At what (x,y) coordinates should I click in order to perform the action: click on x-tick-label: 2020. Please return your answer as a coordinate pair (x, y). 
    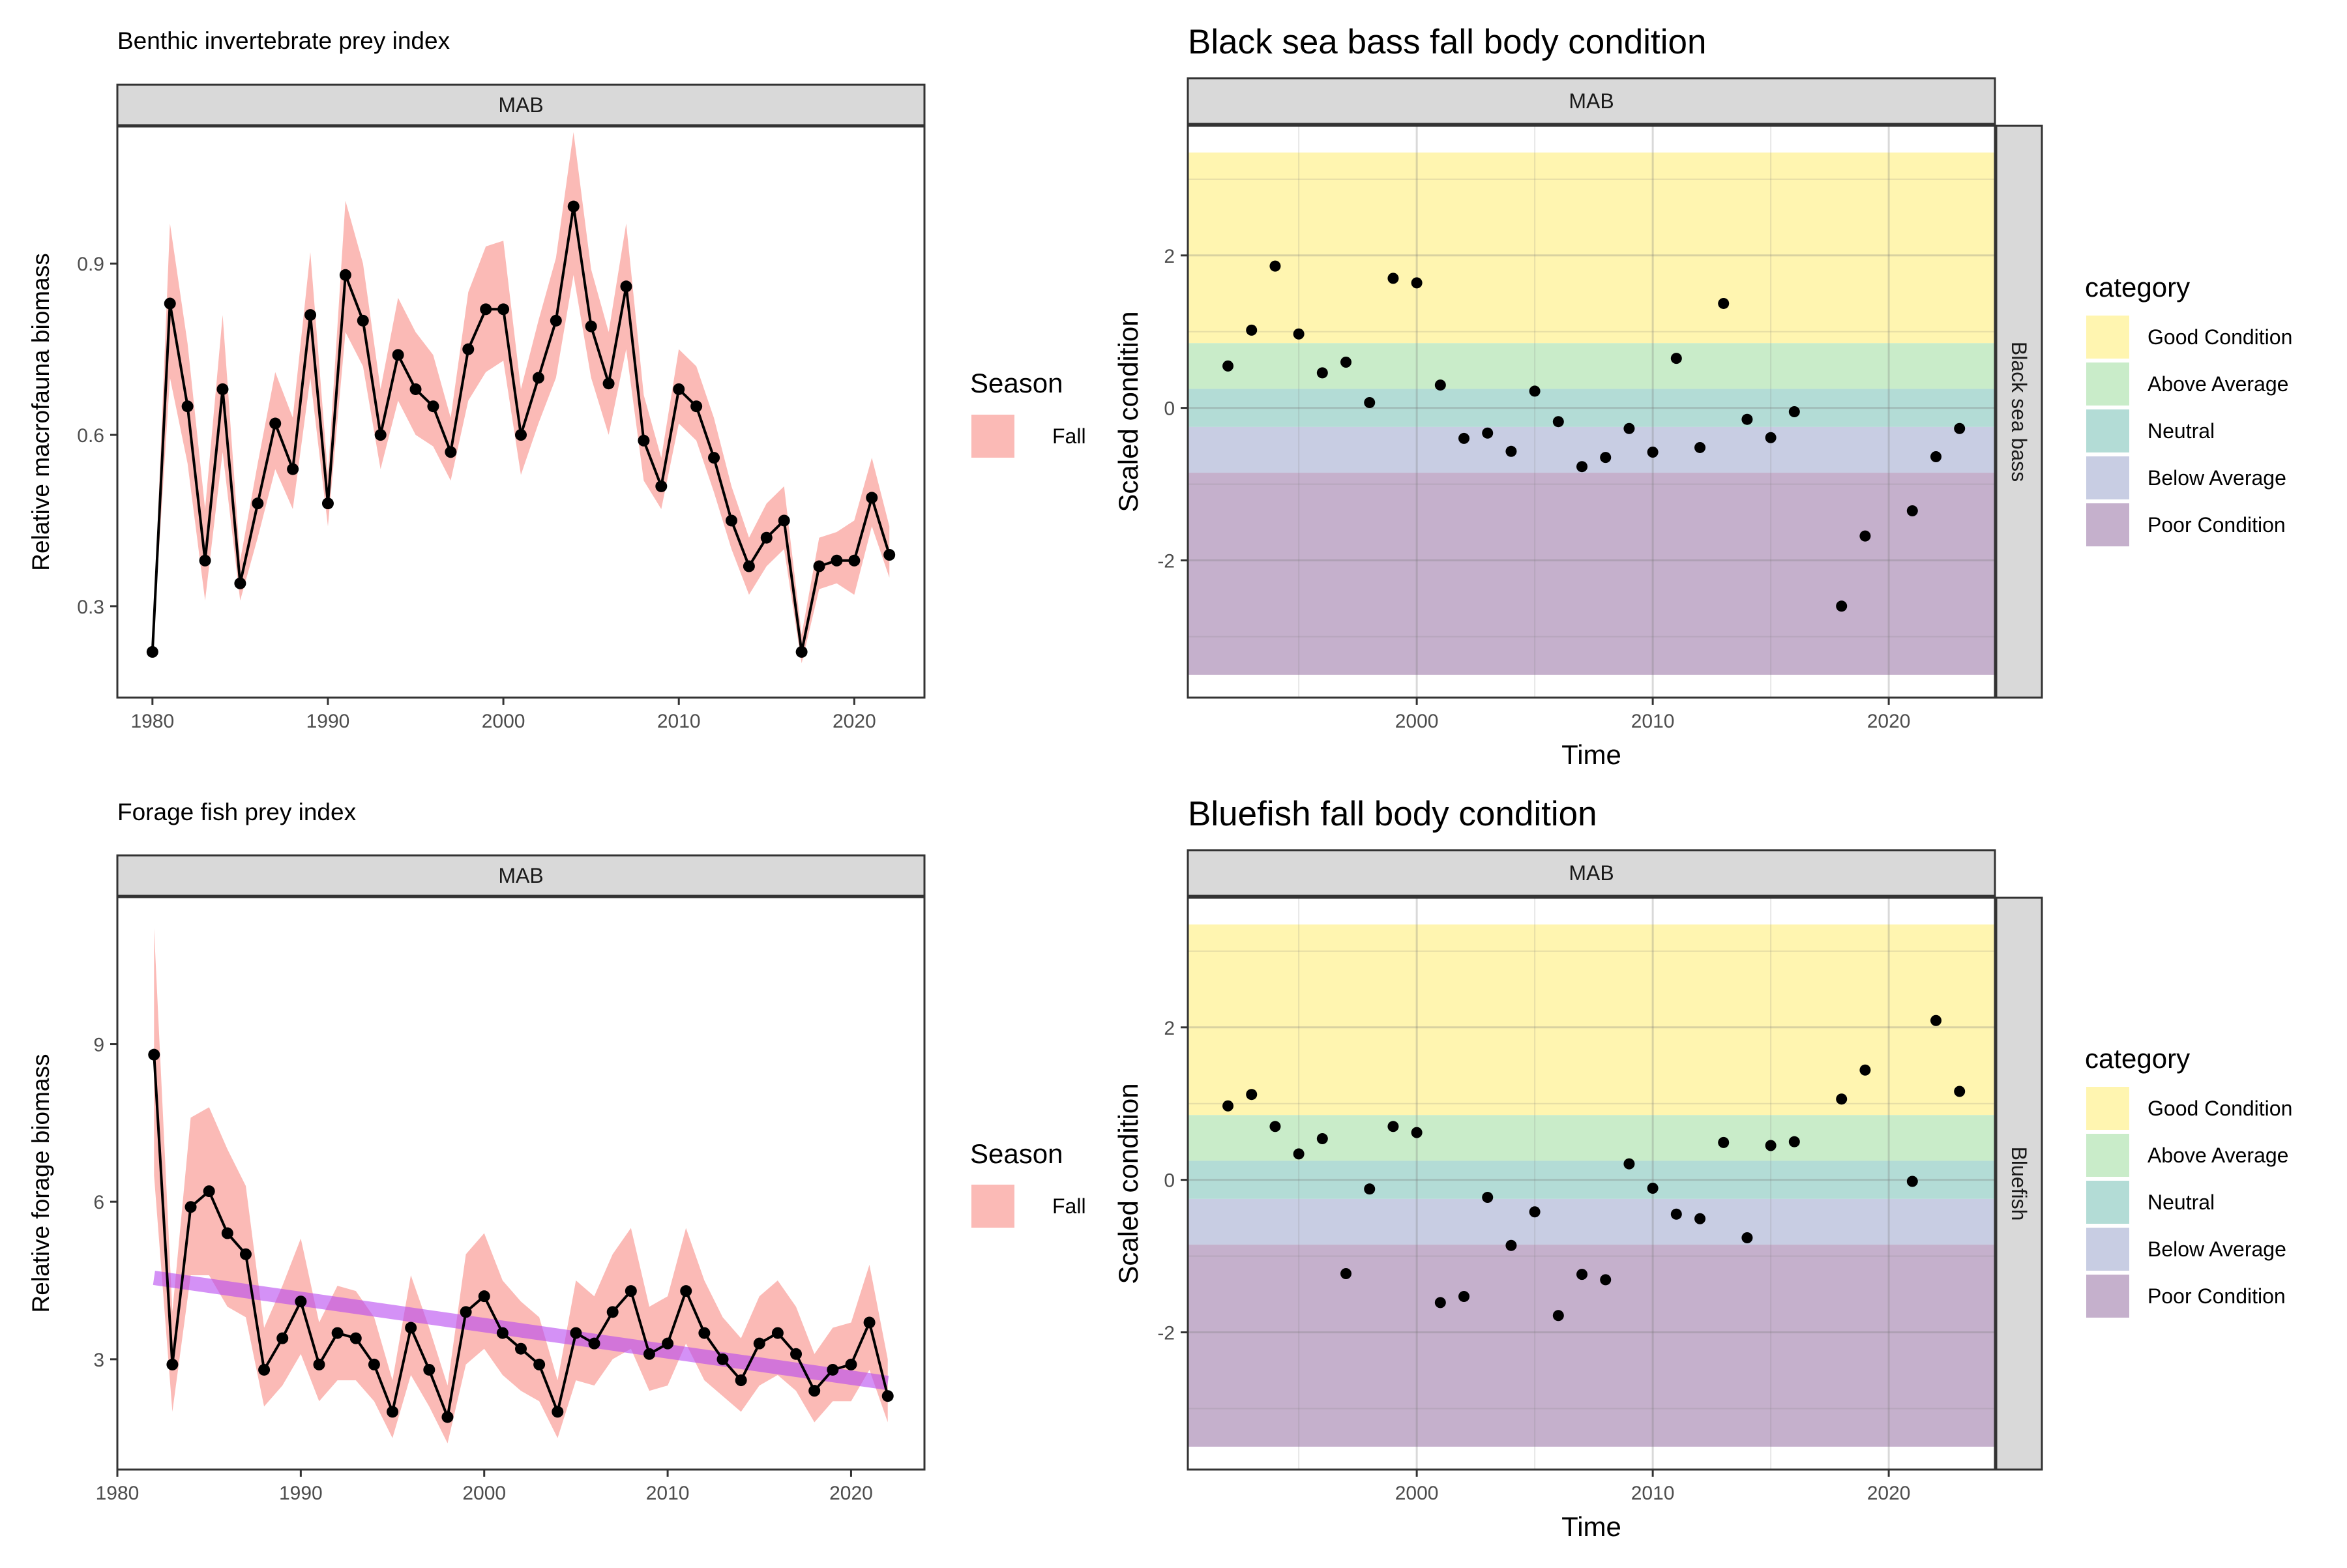
    Looking at the image, I should click on (851, 1493).